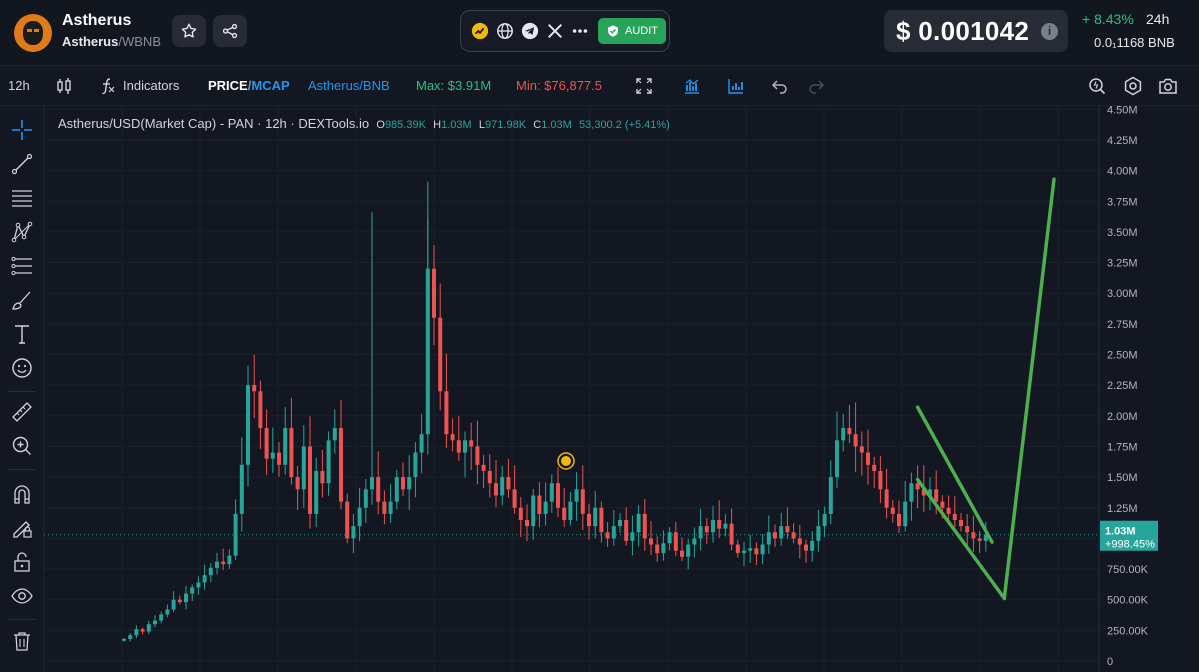 The width and height of the screenshot is (1199, 672). Describe the element at coordinates (1122, 417) in the screenshot. I see `y-tick-label: 2.00M` at that location.